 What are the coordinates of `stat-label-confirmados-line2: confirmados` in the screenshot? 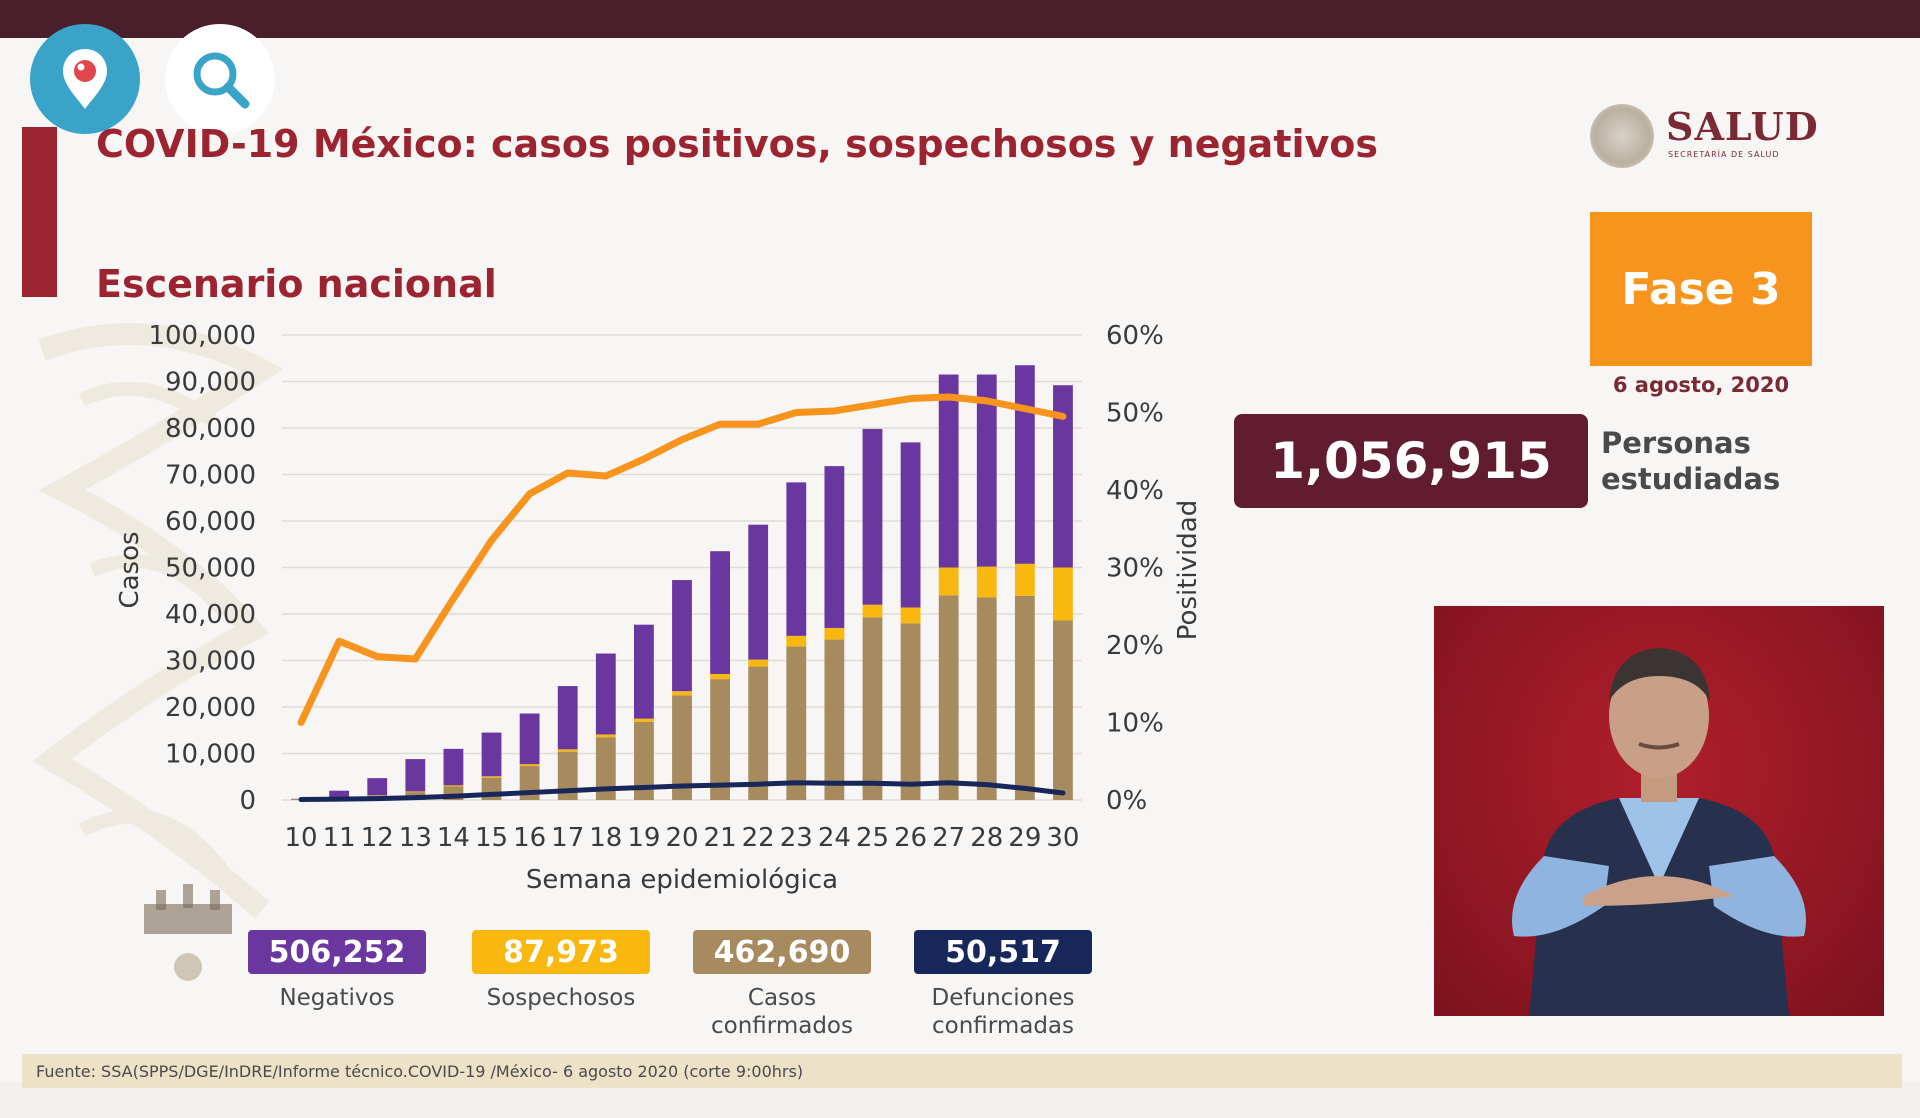 It's located at (782, 1026).